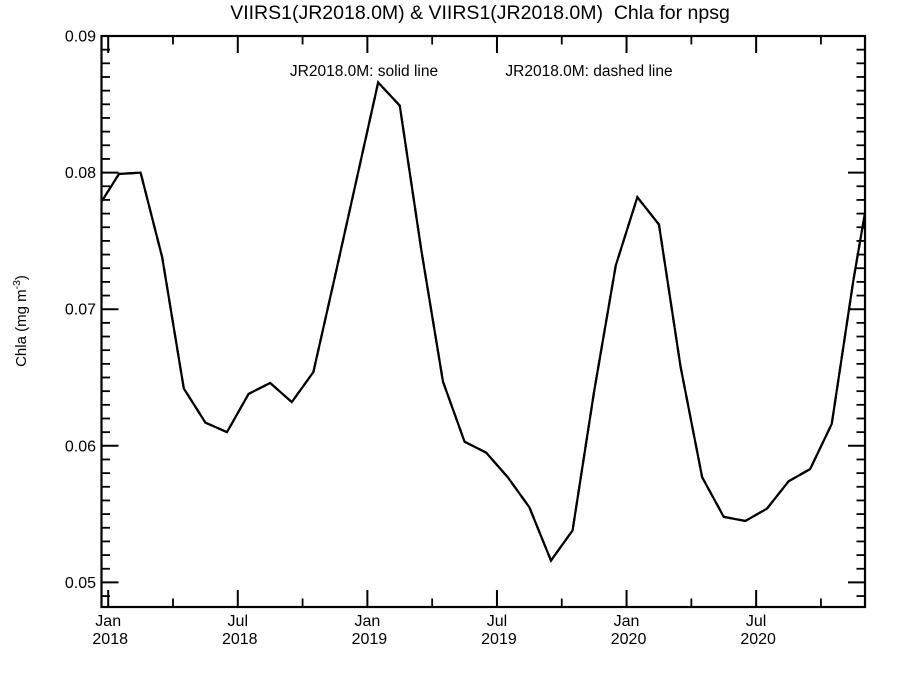  Describe the element at coordinates (80, 173) in the screenshot. I see `y-tick-label: 0.08` at that location.